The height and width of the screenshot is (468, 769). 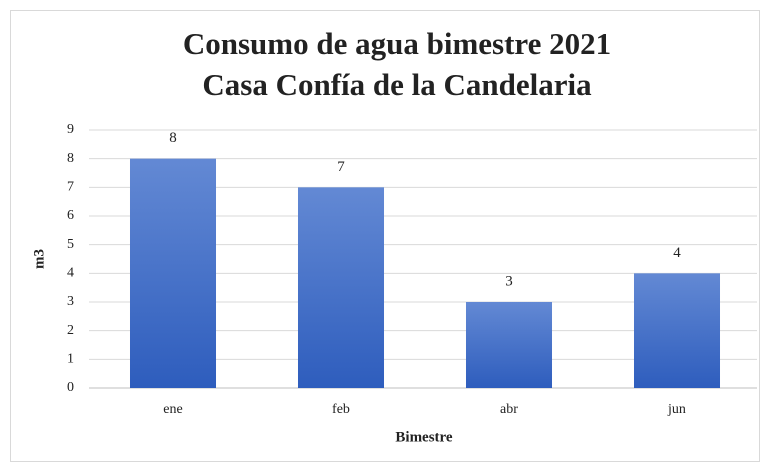 I want to click on y-tick-label: 8, so click(x=70, y=158).